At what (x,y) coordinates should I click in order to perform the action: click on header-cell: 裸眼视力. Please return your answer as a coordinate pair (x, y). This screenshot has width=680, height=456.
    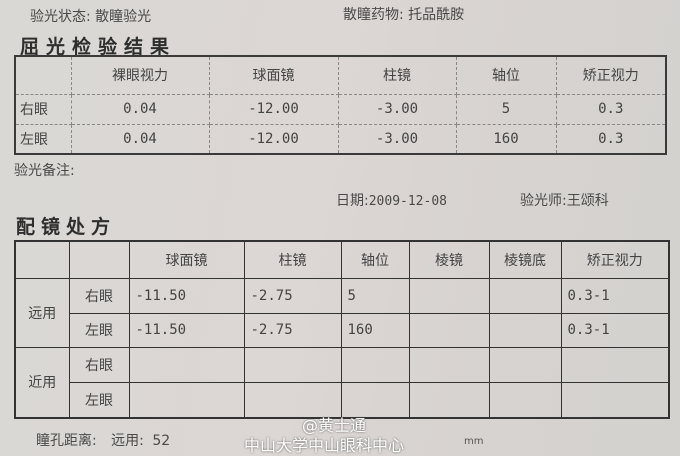
    Looking at the image, I should click on (140, 75).